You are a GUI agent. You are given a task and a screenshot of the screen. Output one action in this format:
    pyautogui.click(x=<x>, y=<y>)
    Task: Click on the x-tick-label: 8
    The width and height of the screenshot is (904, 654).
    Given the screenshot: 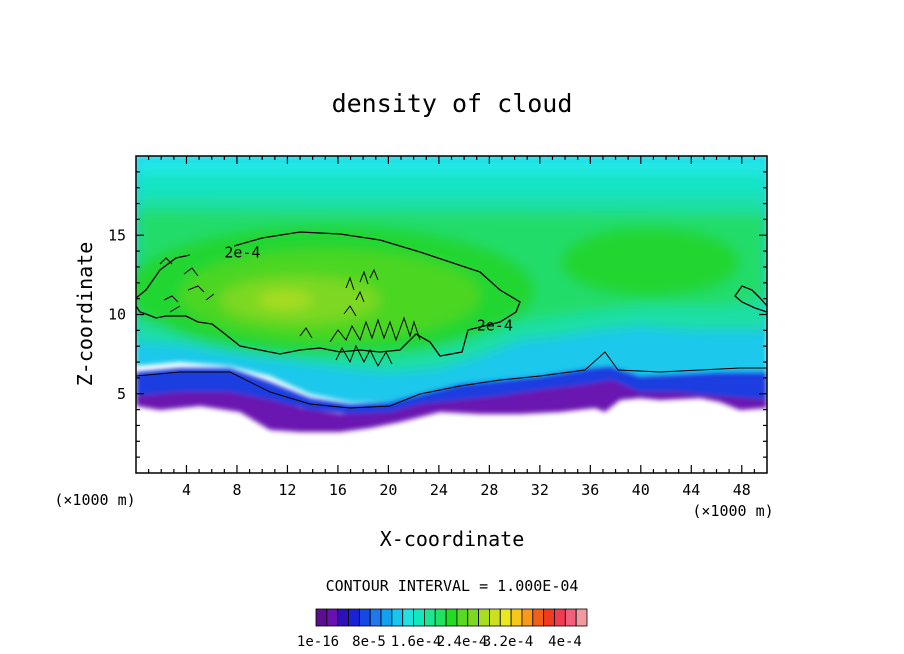 What is the action you would take?
    pyautogui.click(x=236, y=490)
    